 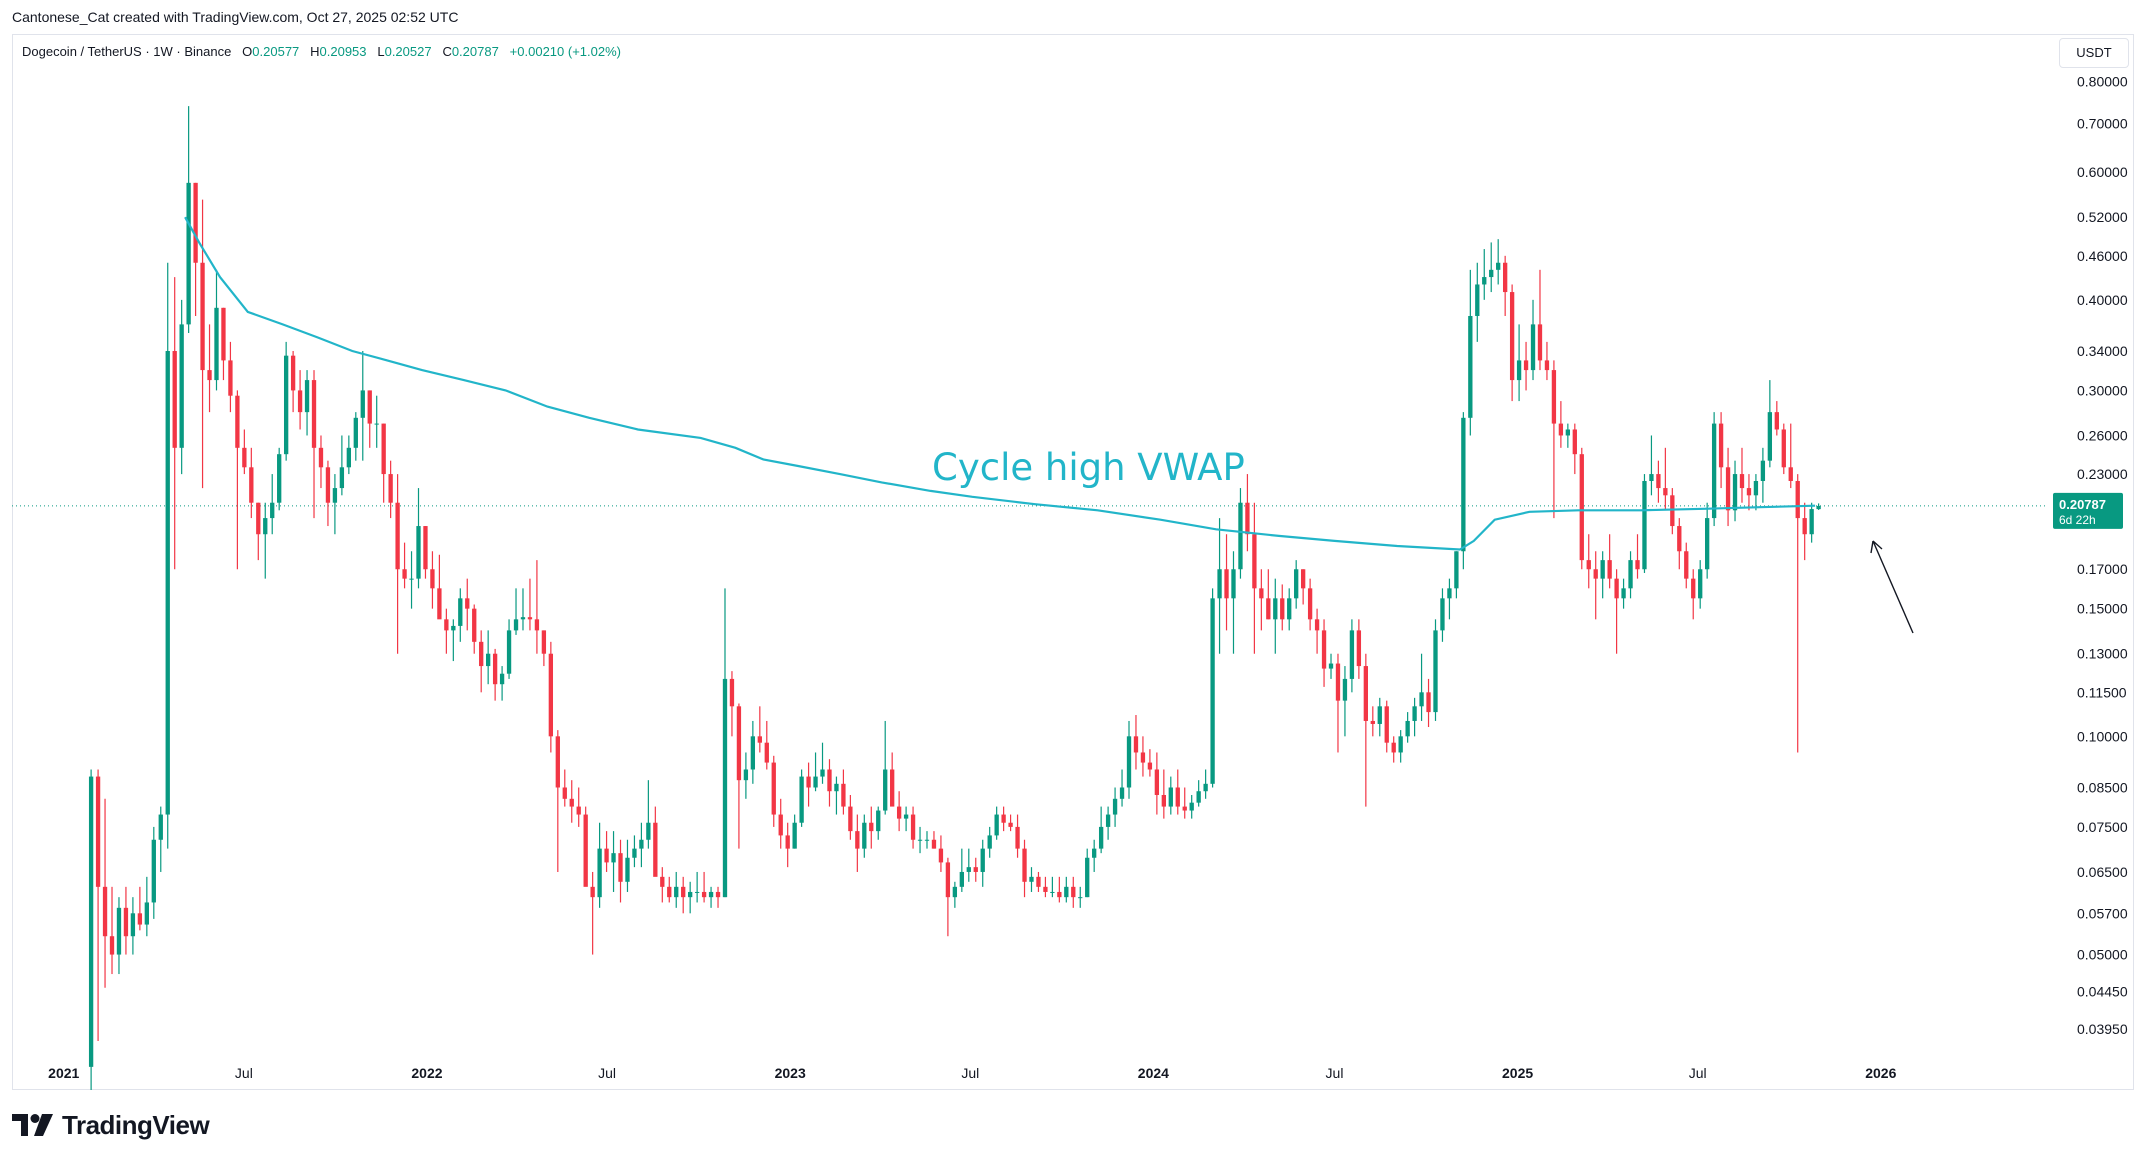 I want to click on vwap-annotation-label: Cycle high VWAP, so click(x=1088, y=467).